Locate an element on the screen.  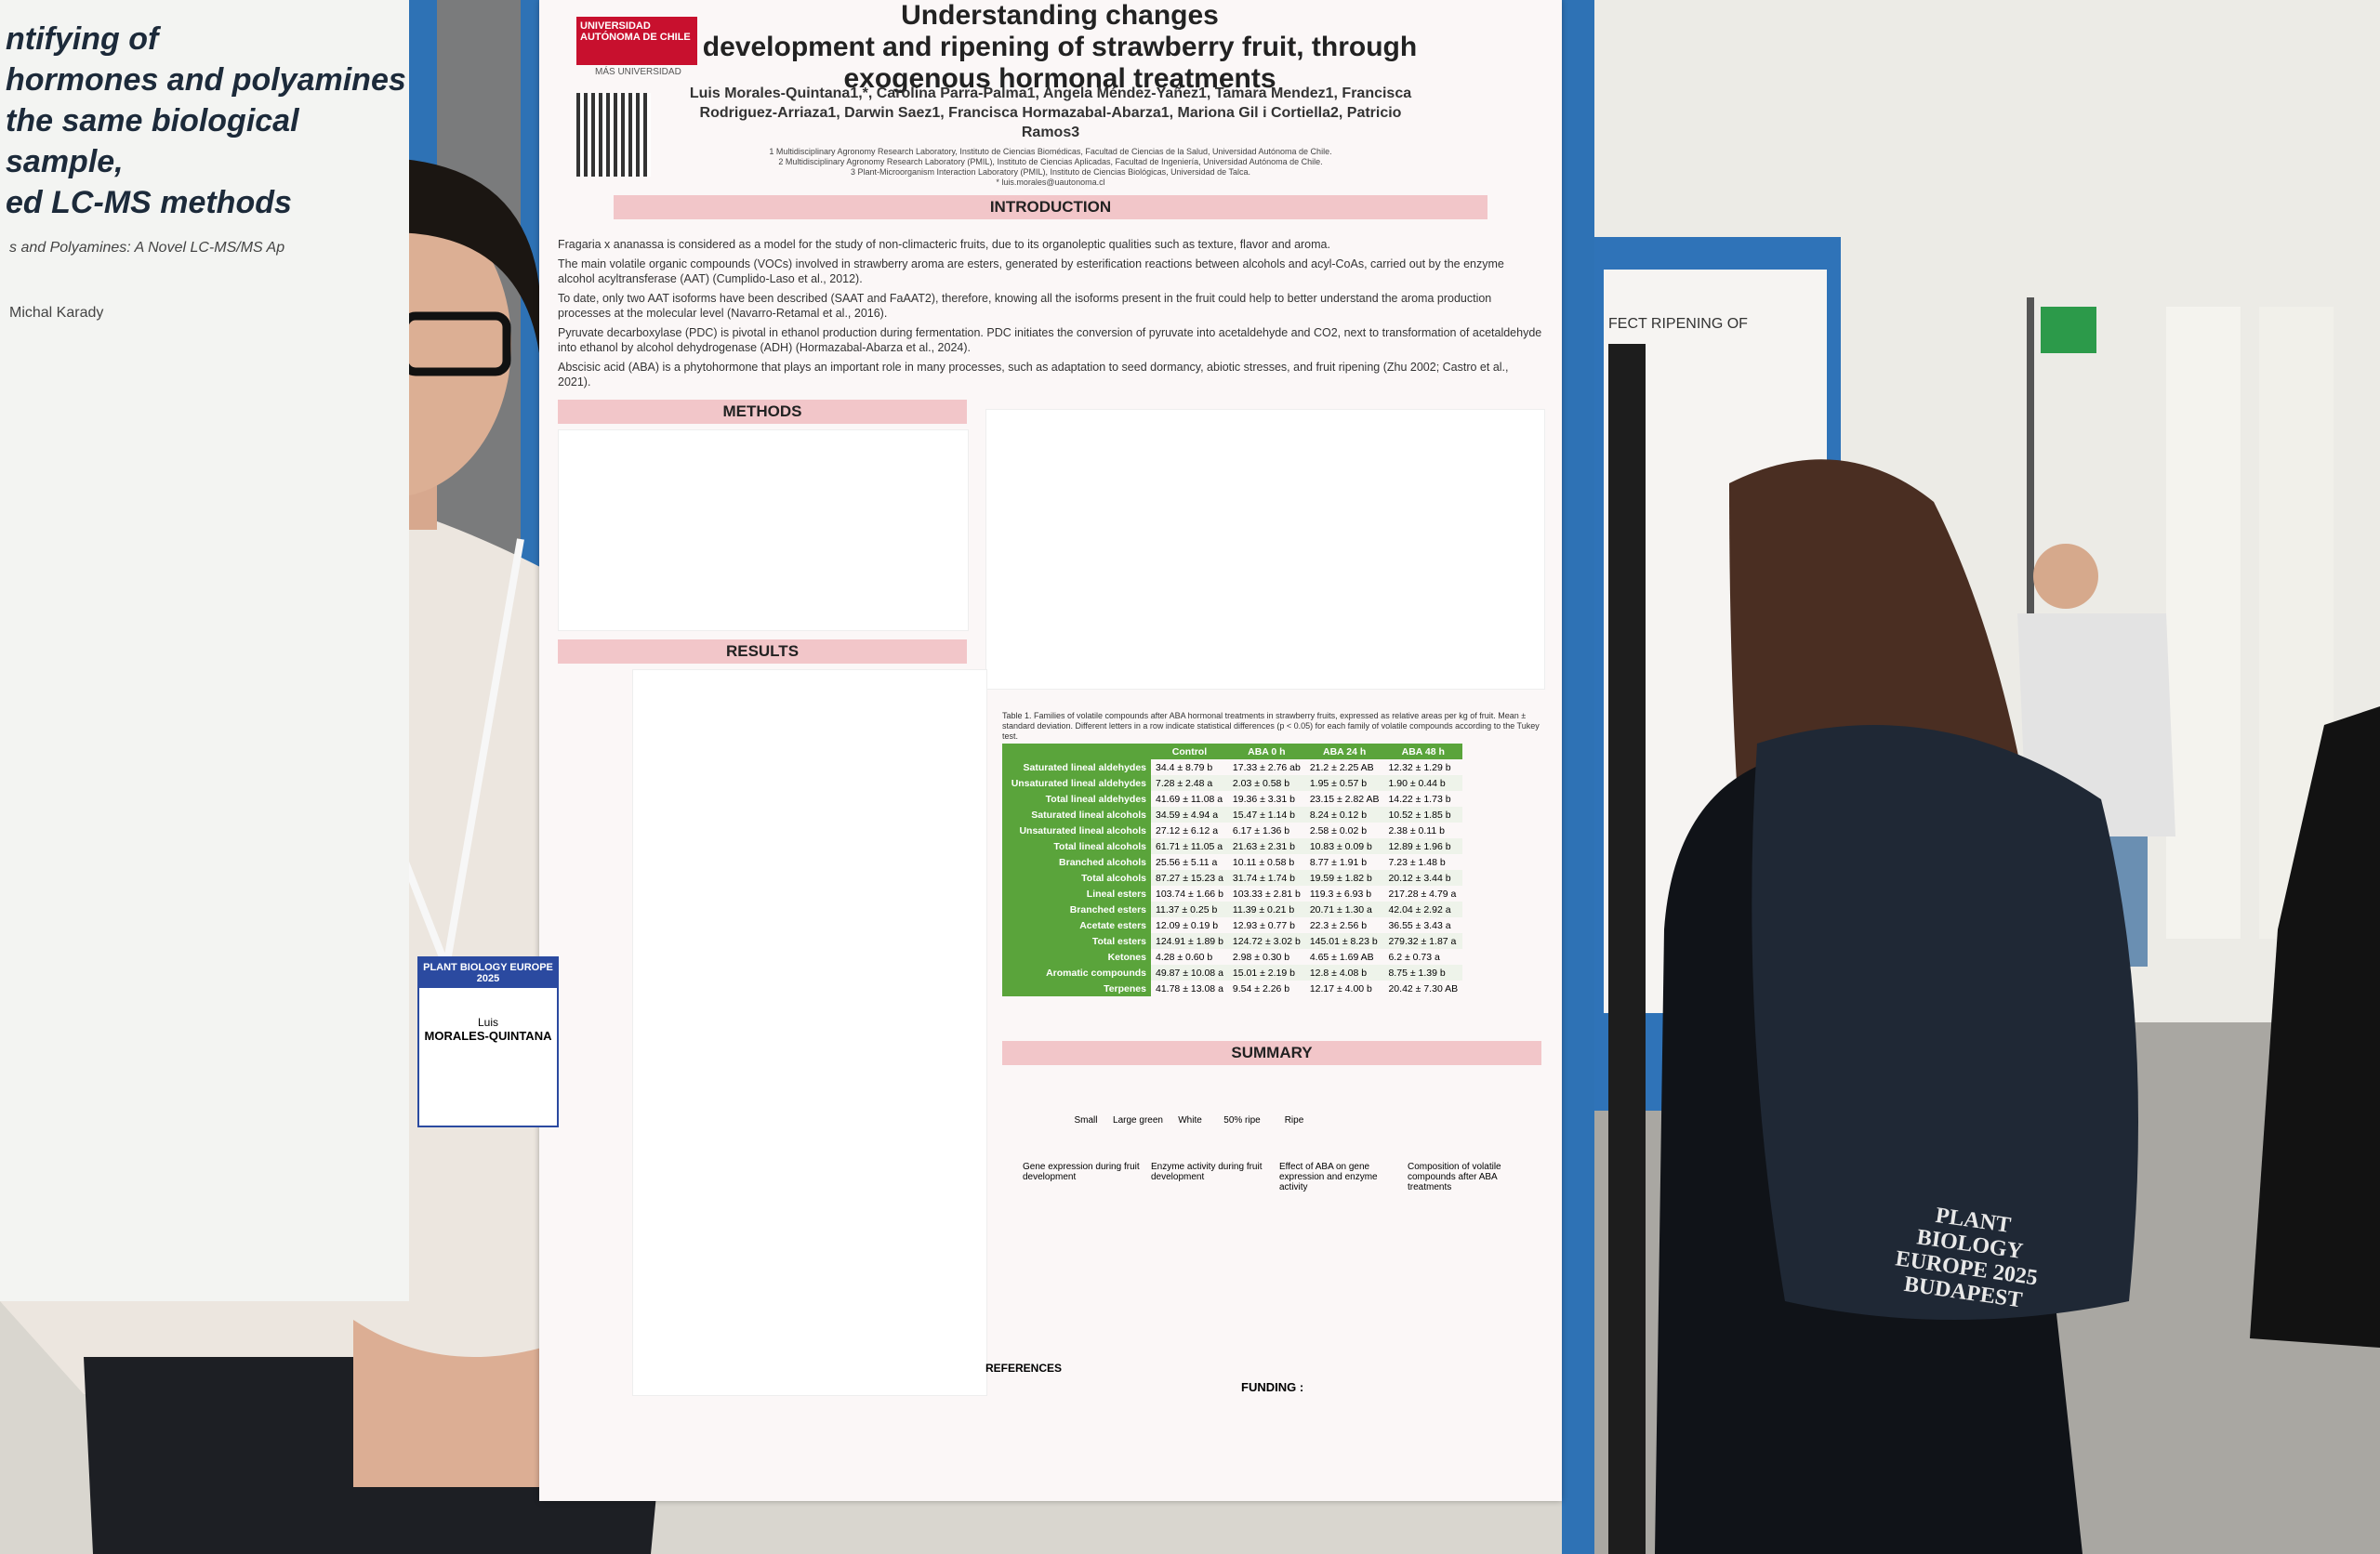
table-cell: 15.47 ± 1.14 b is located at coordinates (1266, 815).